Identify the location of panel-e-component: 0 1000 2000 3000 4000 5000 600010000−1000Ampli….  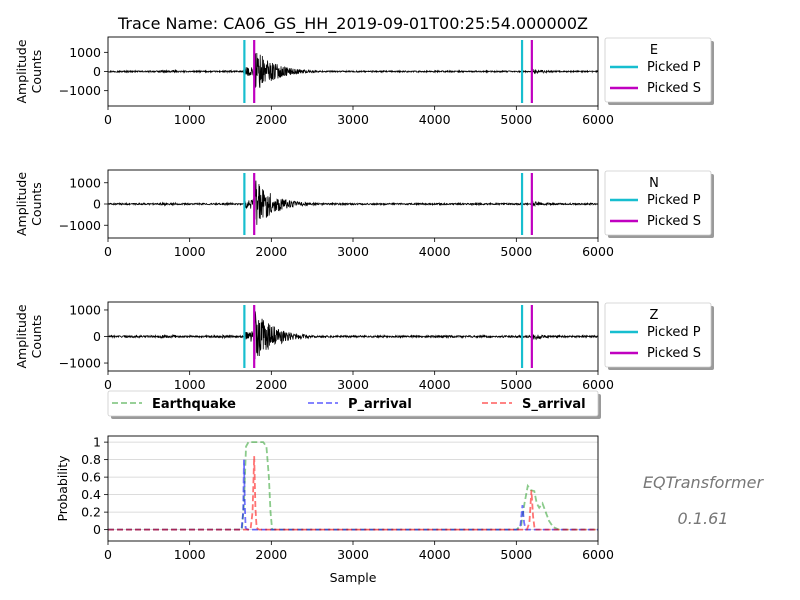
(364, 81).